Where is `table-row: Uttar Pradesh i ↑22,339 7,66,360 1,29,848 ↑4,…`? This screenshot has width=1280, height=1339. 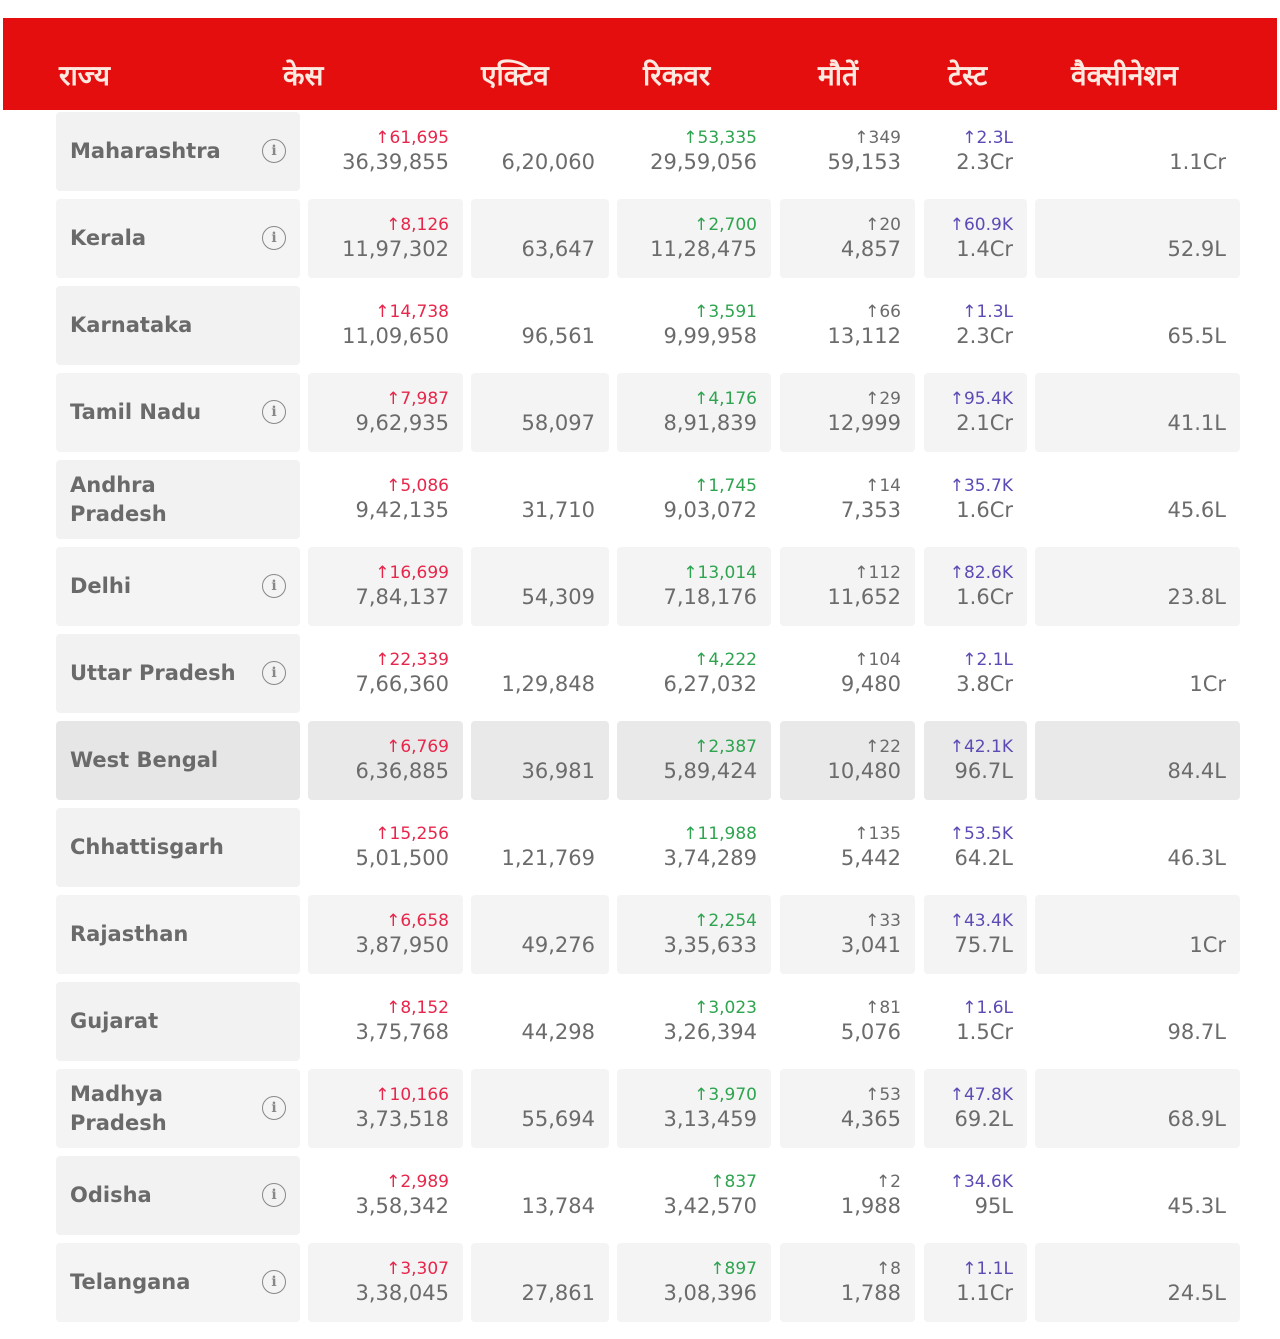 table-row: Uttar Pradesh i ↑22,339 7,66,360 1,29,848 ↑4,… is located at coordinates (640, 677).